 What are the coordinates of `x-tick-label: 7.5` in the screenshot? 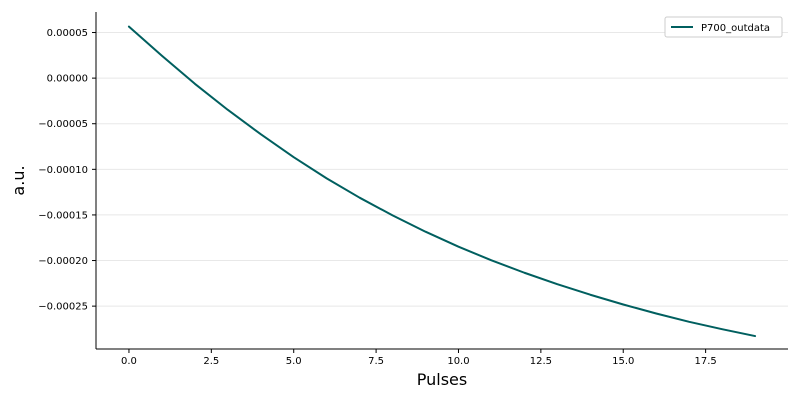 It's located at (376, 361).